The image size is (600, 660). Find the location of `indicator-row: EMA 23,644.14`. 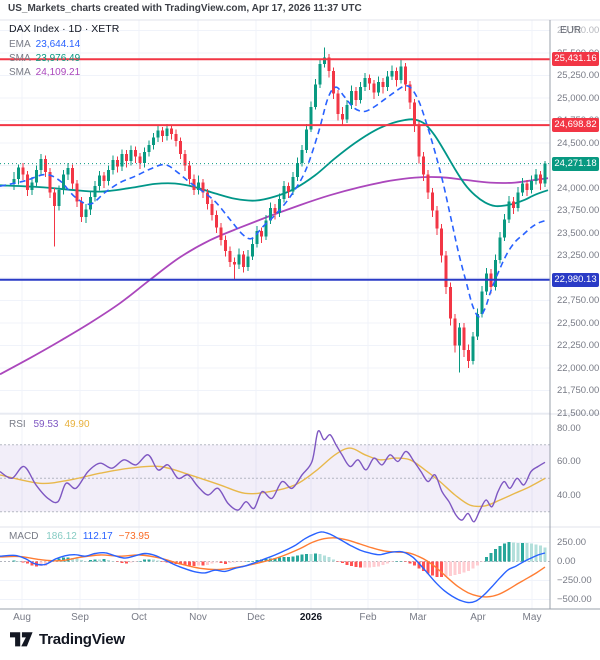

indicator-row: EMA 23,644.14 is located at coordinates (64, 45).